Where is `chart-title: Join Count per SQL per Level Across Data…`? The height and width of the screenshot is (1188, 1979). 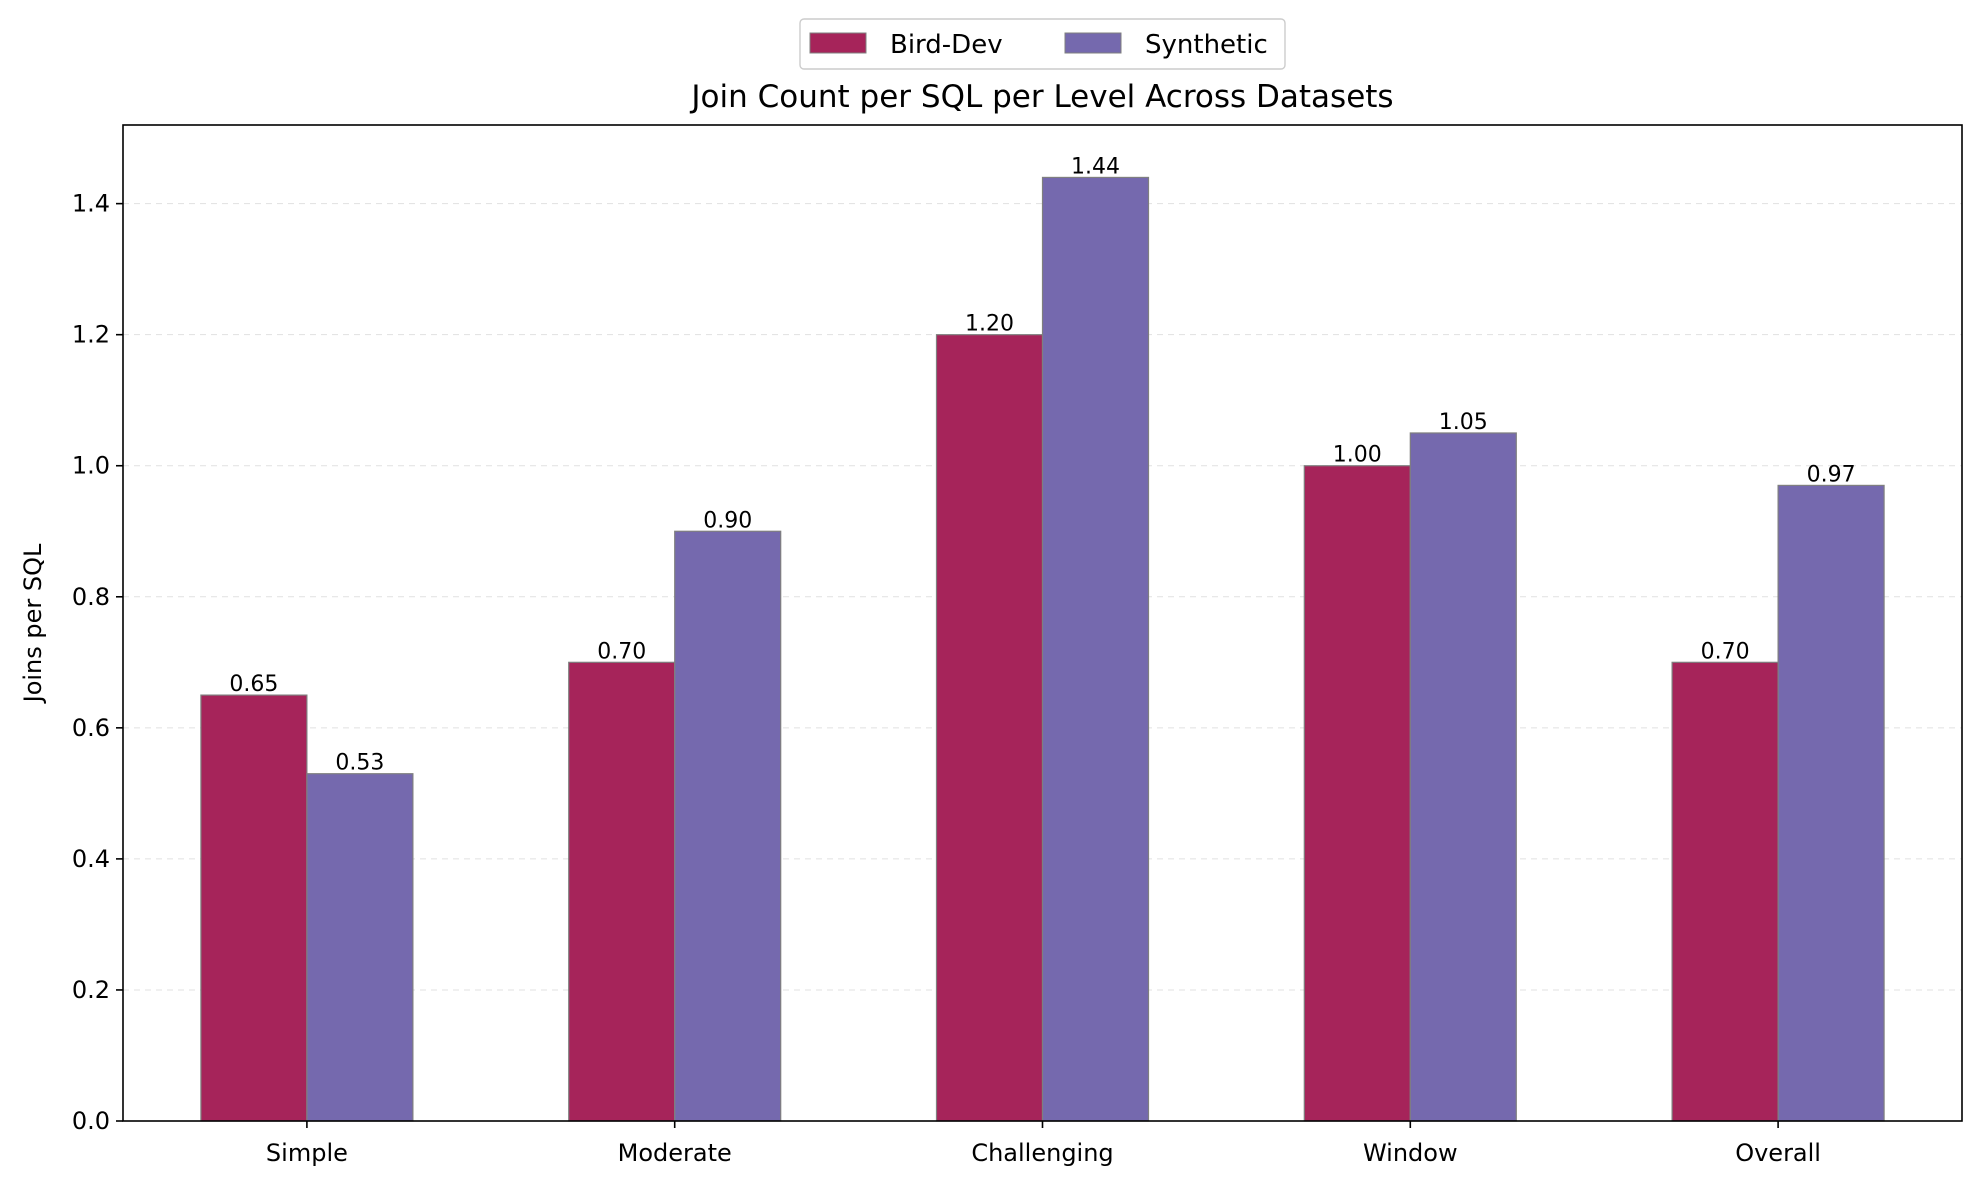
chart-title: Join Count per SQL per Level Across Data… is located at coordinates (1041, 97).